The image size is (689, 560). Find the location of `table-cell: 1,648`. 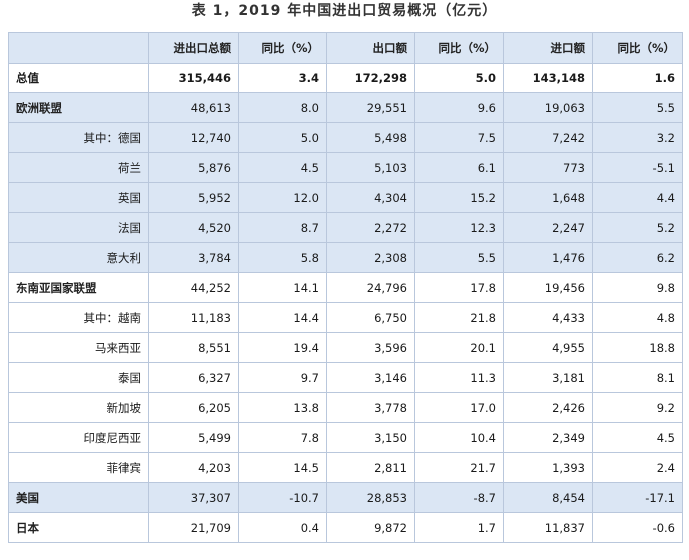

table-cell: 1,648 is located at coordinates (548, 197).